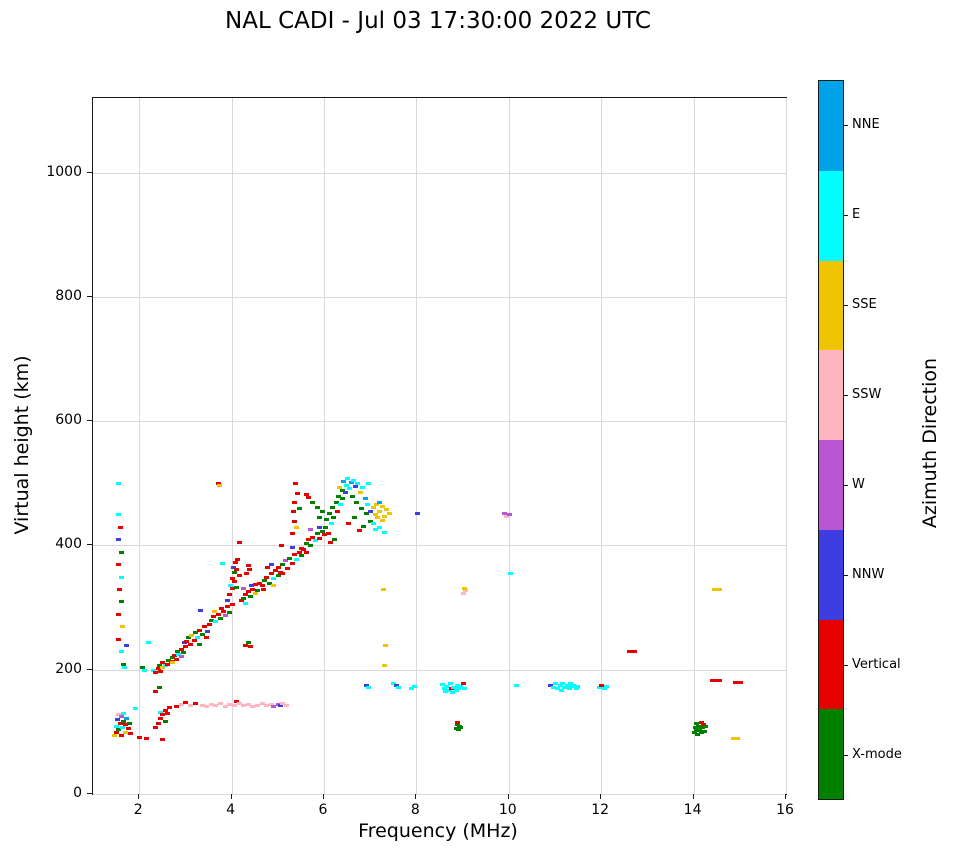 The width and height of the screenshot is (958, 857). I want to click on x-tick-label: 4, so click(231, 810).